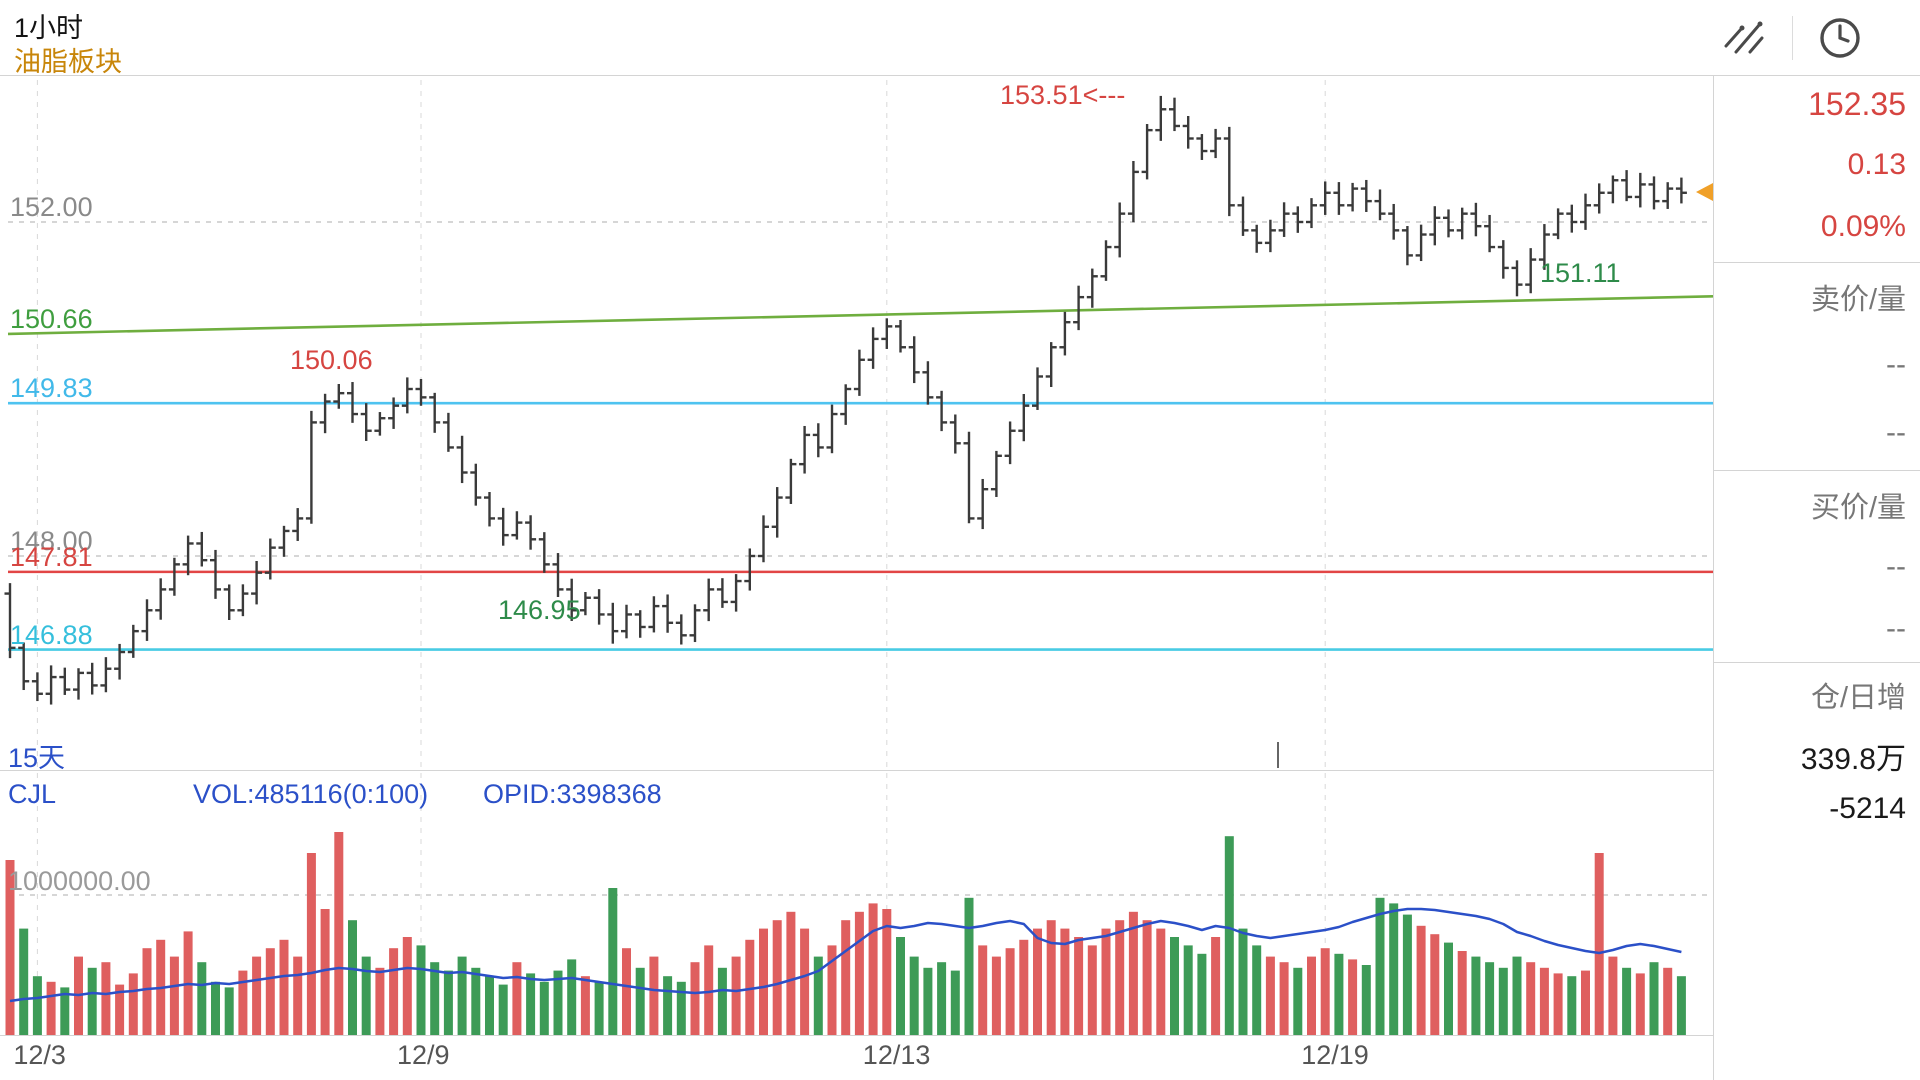  I want to click on symbol-label: 油脂板块, so click(68, 62).